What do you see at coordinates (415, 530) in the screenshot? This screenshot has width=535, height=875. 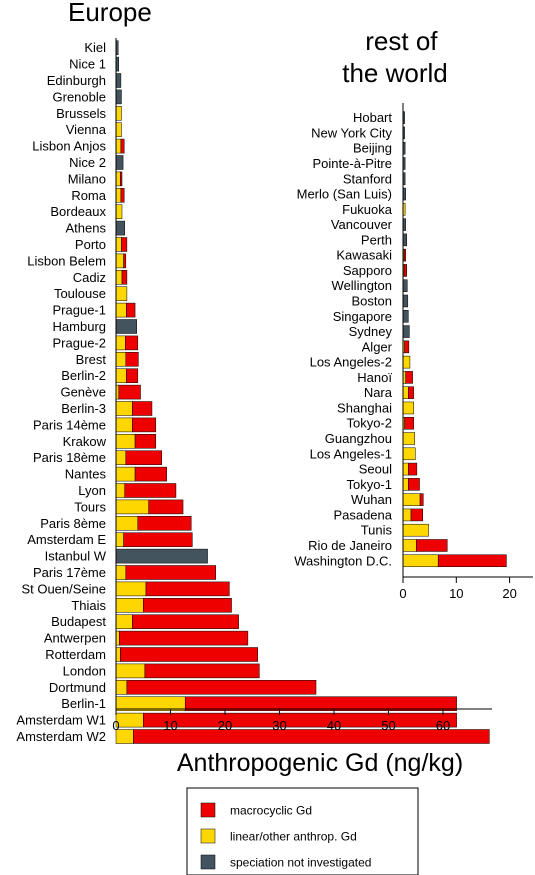 I see `world-bar-tunis-linear-other-anthrop-gd` at bounding box center [415, 530].